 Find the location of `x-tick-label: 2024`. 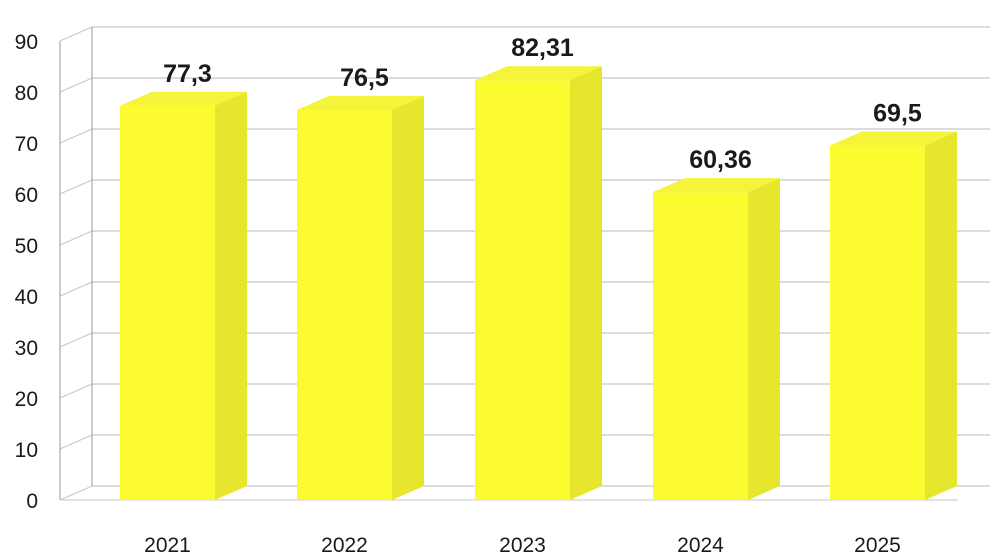

x-tick-label: 2024 is located at coordinates (700, 544).